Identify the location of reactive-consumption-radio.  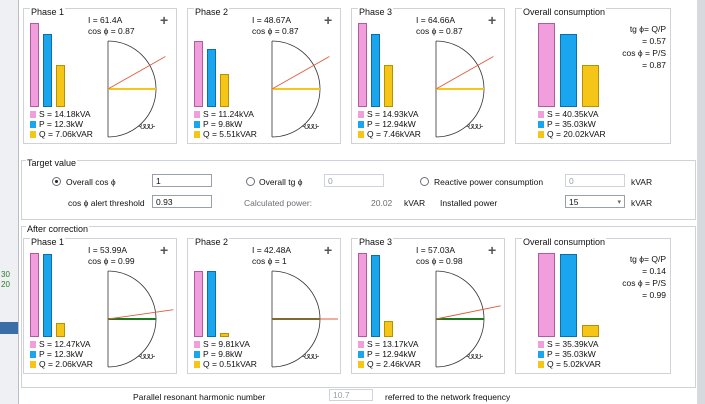
(424, 181).